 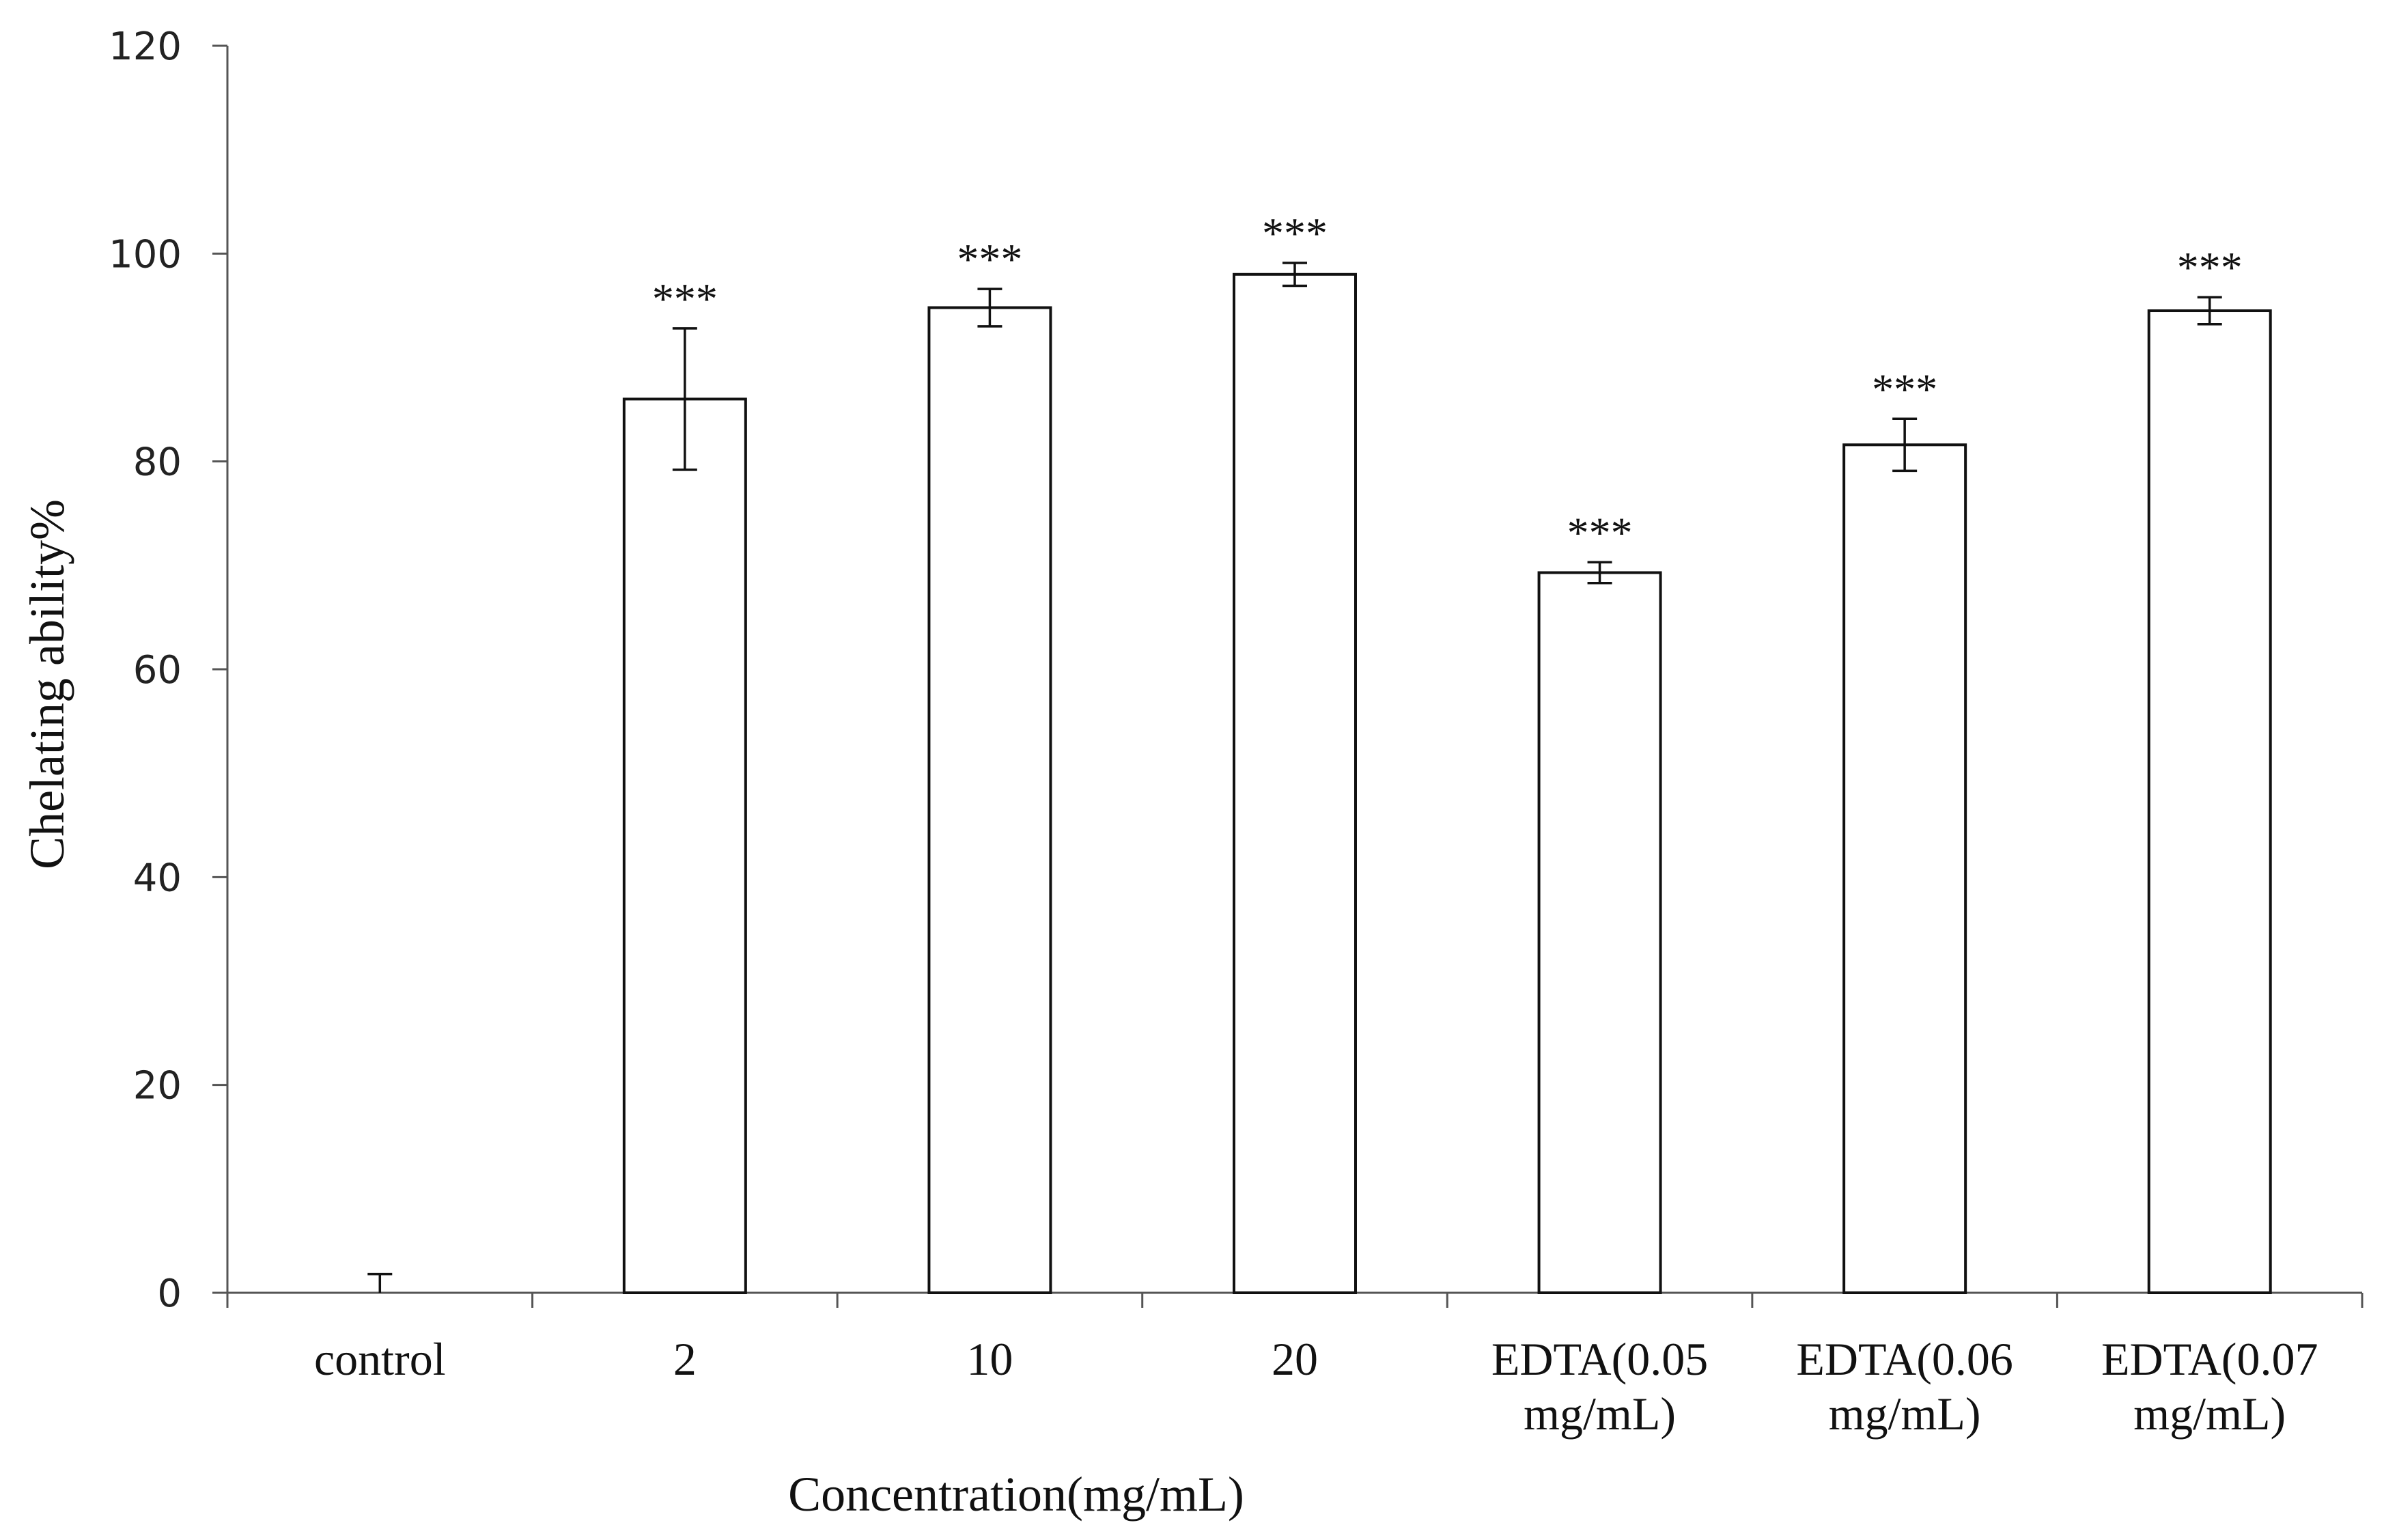 I want to click on x-category-label: EDTA(0.07, so click(x=2209, y=1359).